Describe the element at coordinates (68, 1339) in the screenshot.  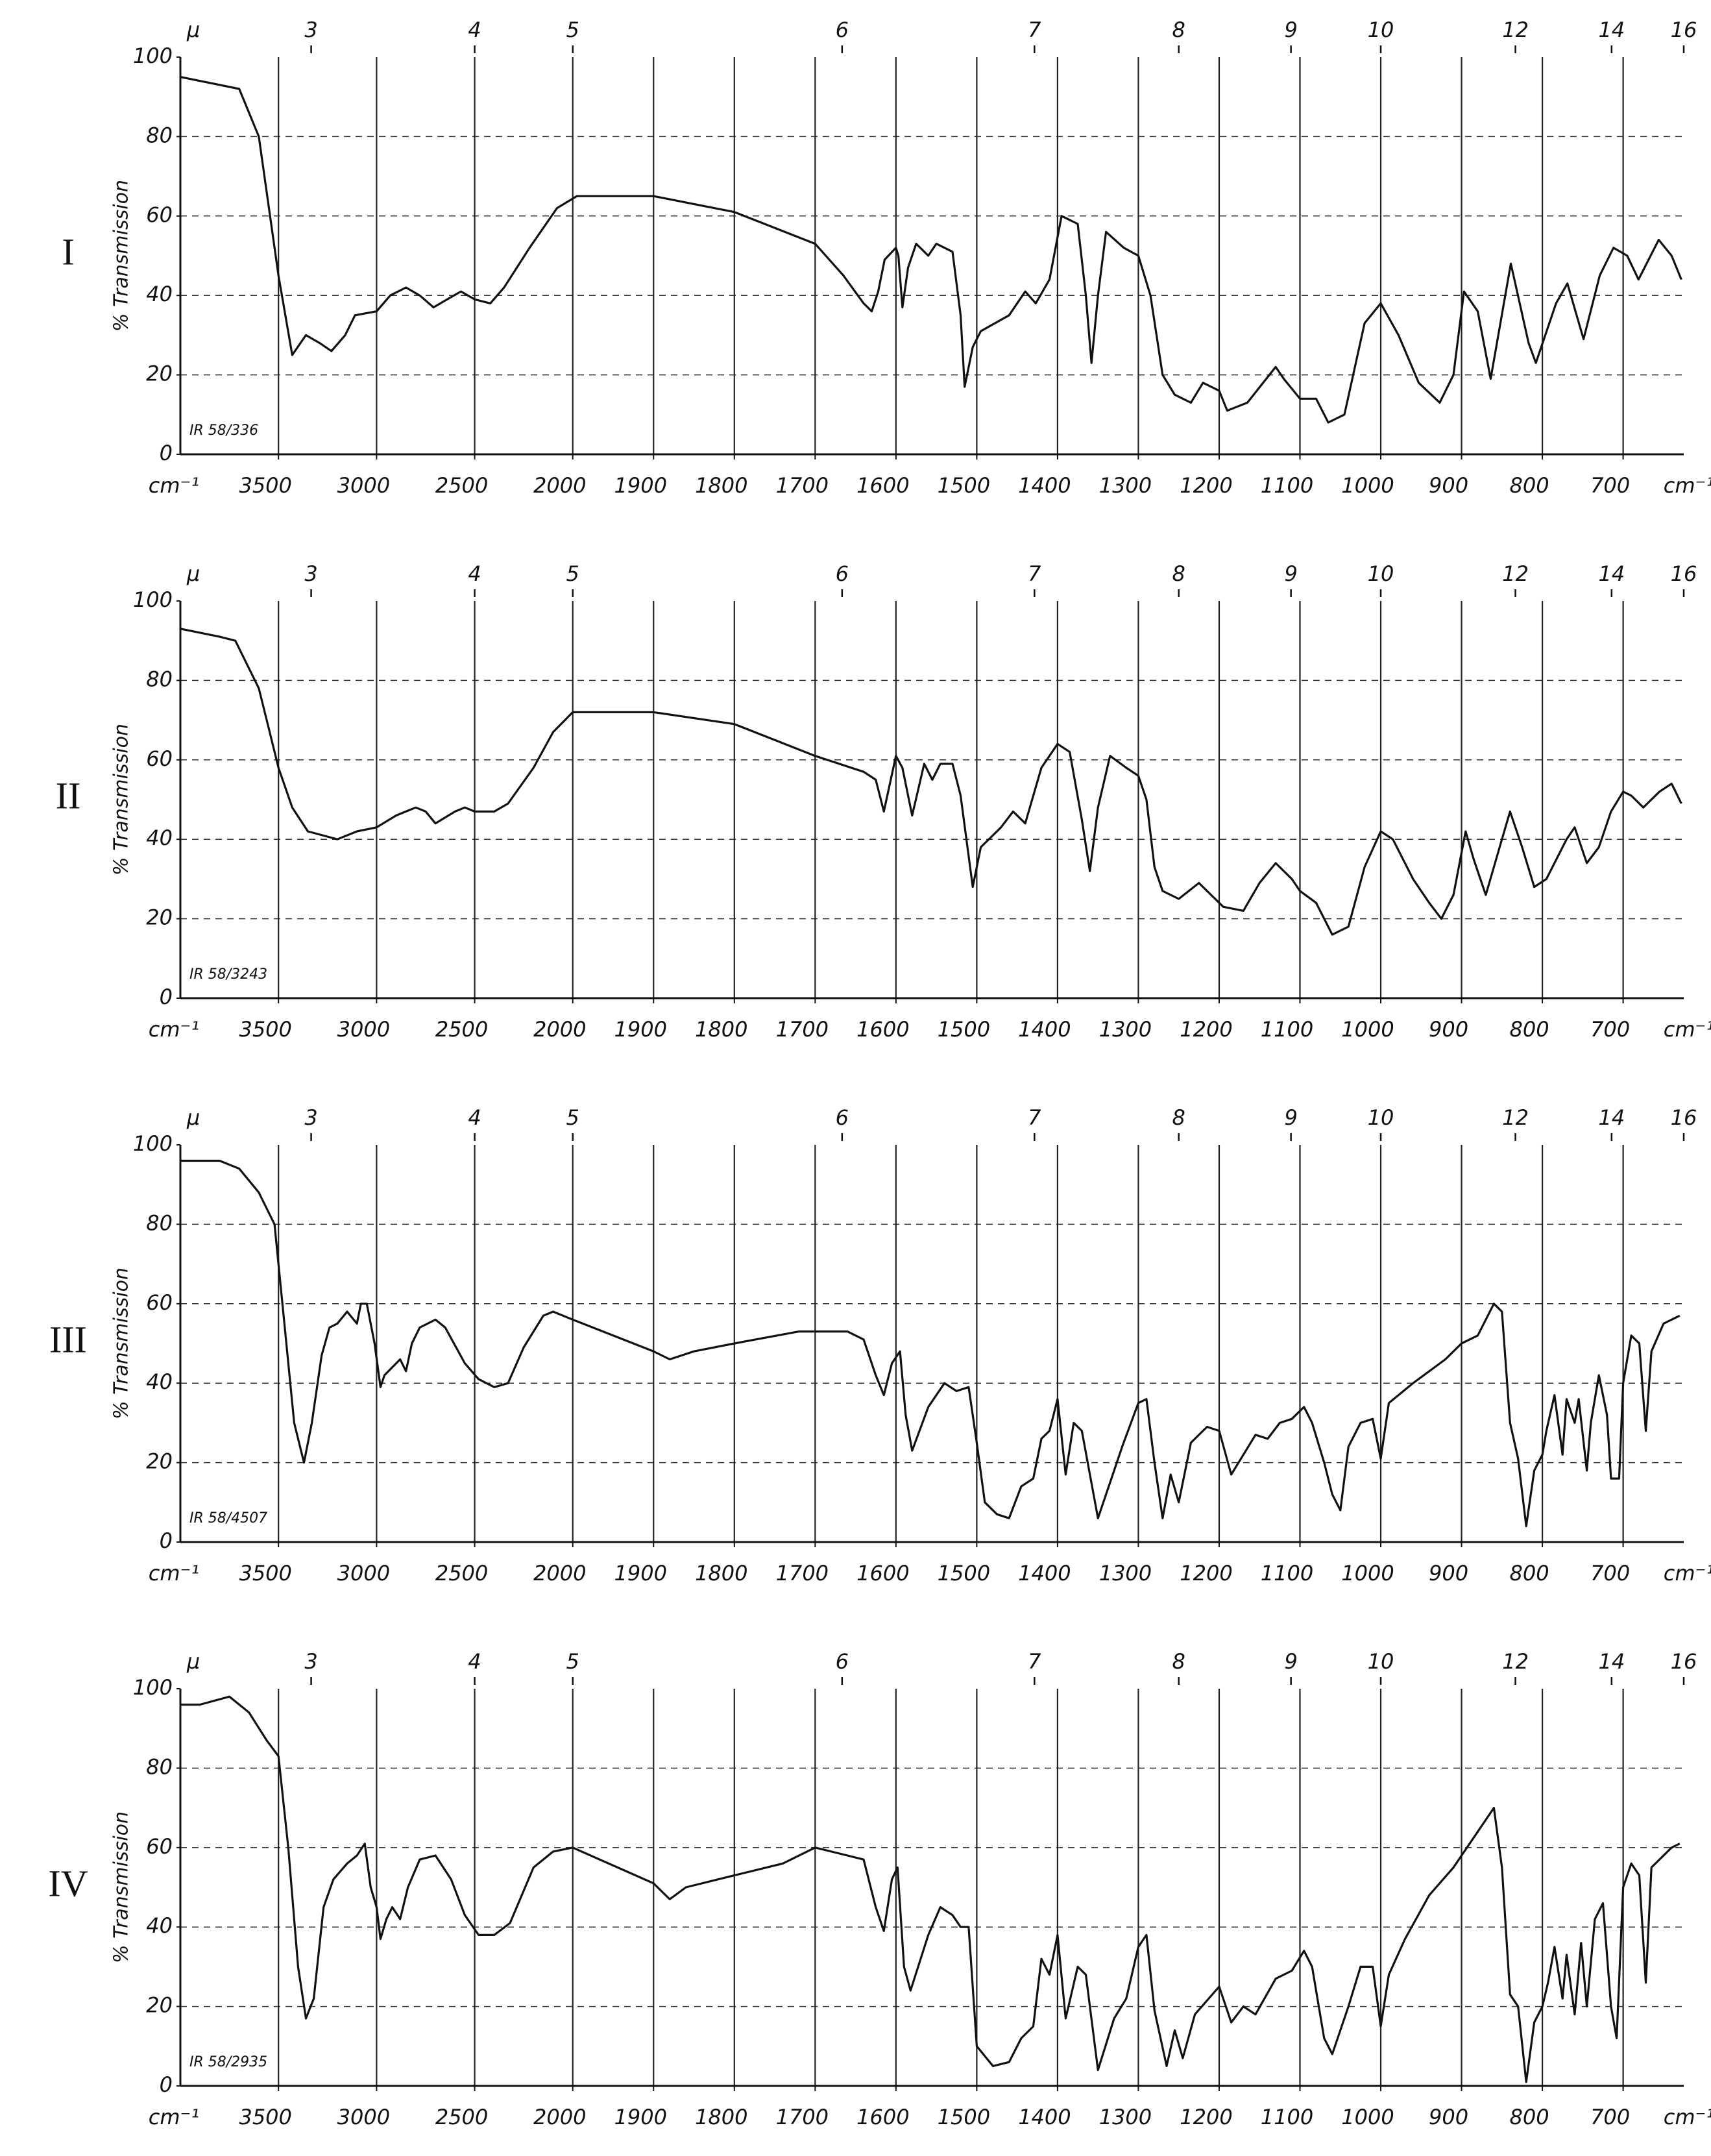
I see `panel-label: III` at that location.